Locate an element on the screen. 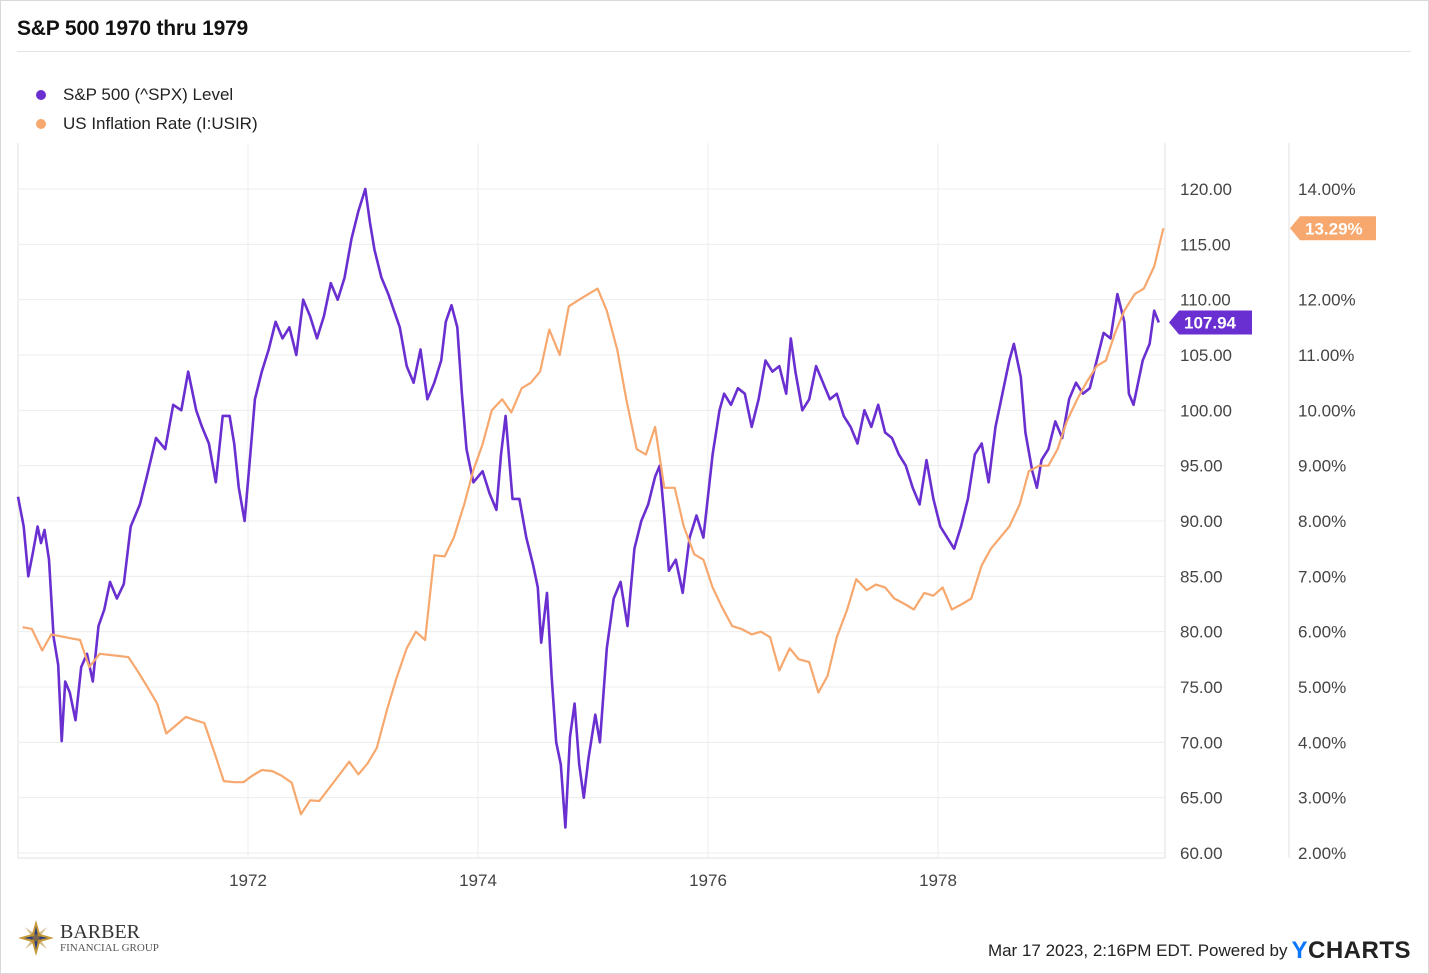  y-left-tick-label: 70.00 is located at coordinates (1201, 742).